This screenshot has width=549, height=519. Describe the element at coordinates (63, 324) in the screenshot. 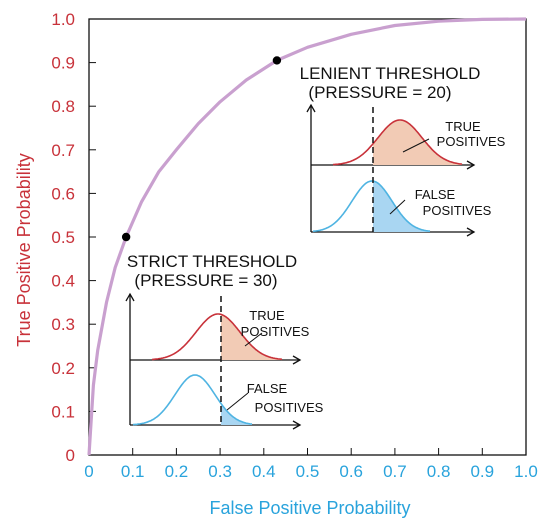

I see `y-tick-label: 0.3` at that location.